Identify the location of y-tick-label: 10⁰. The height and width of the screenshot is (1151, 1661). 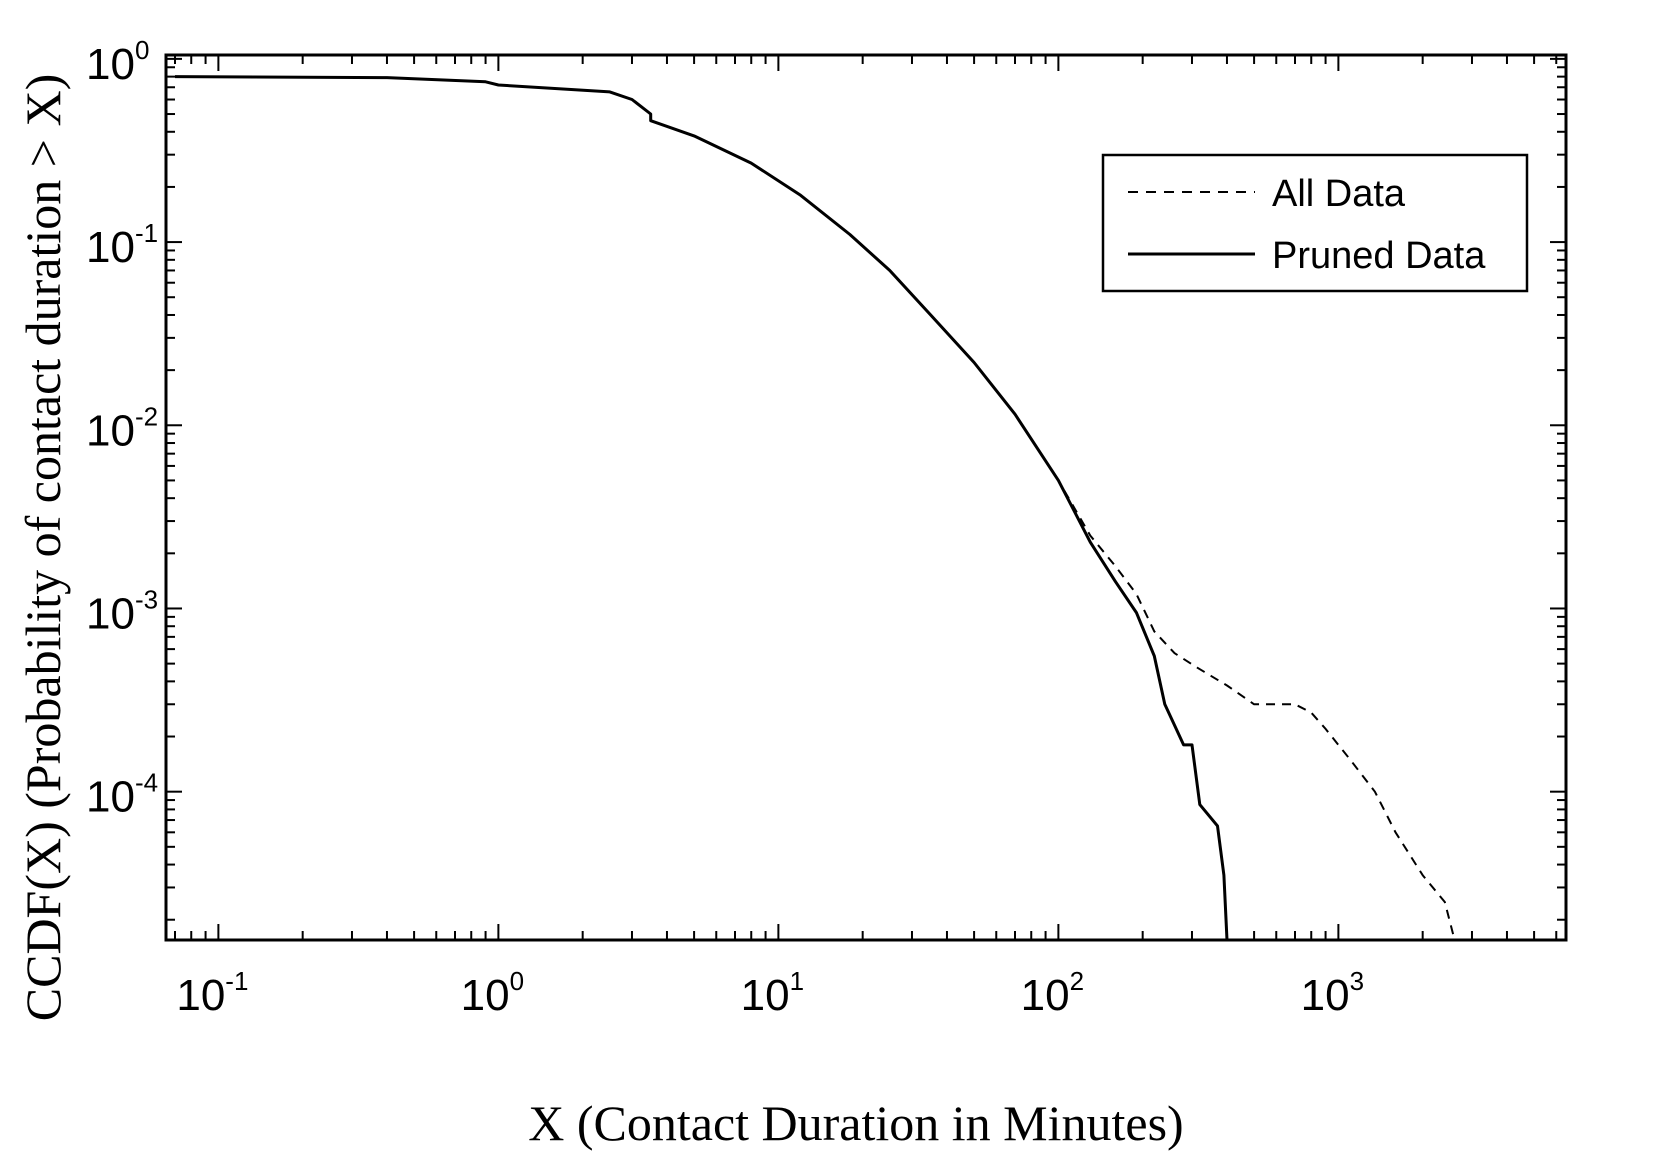
(117, 62).